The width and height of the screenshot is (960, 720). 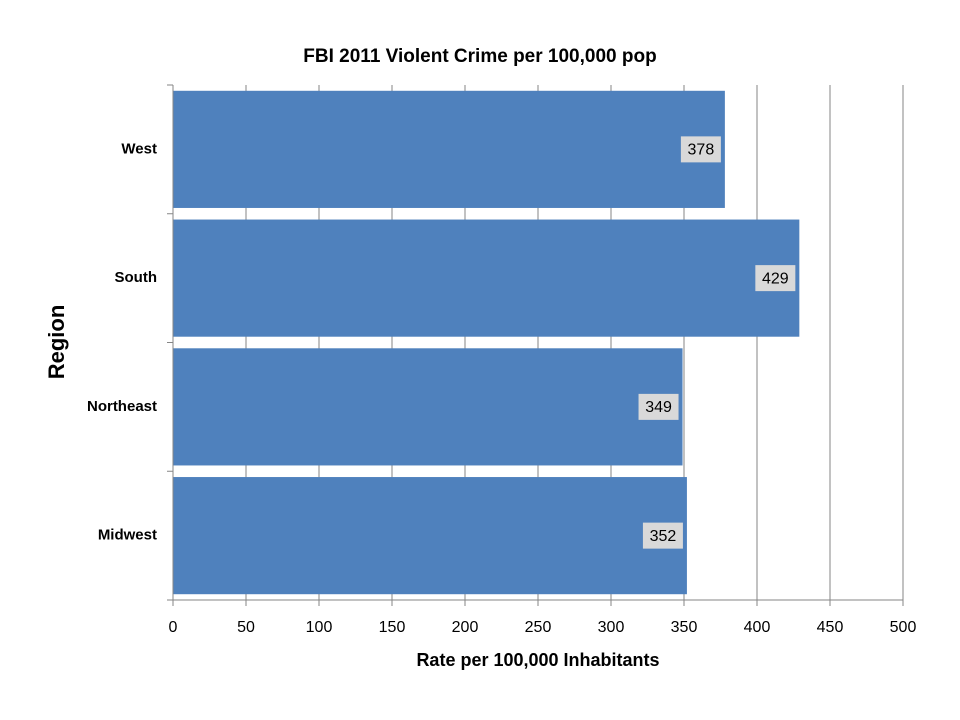 I want to click on value-label: 429, so click(x=775, y=278).